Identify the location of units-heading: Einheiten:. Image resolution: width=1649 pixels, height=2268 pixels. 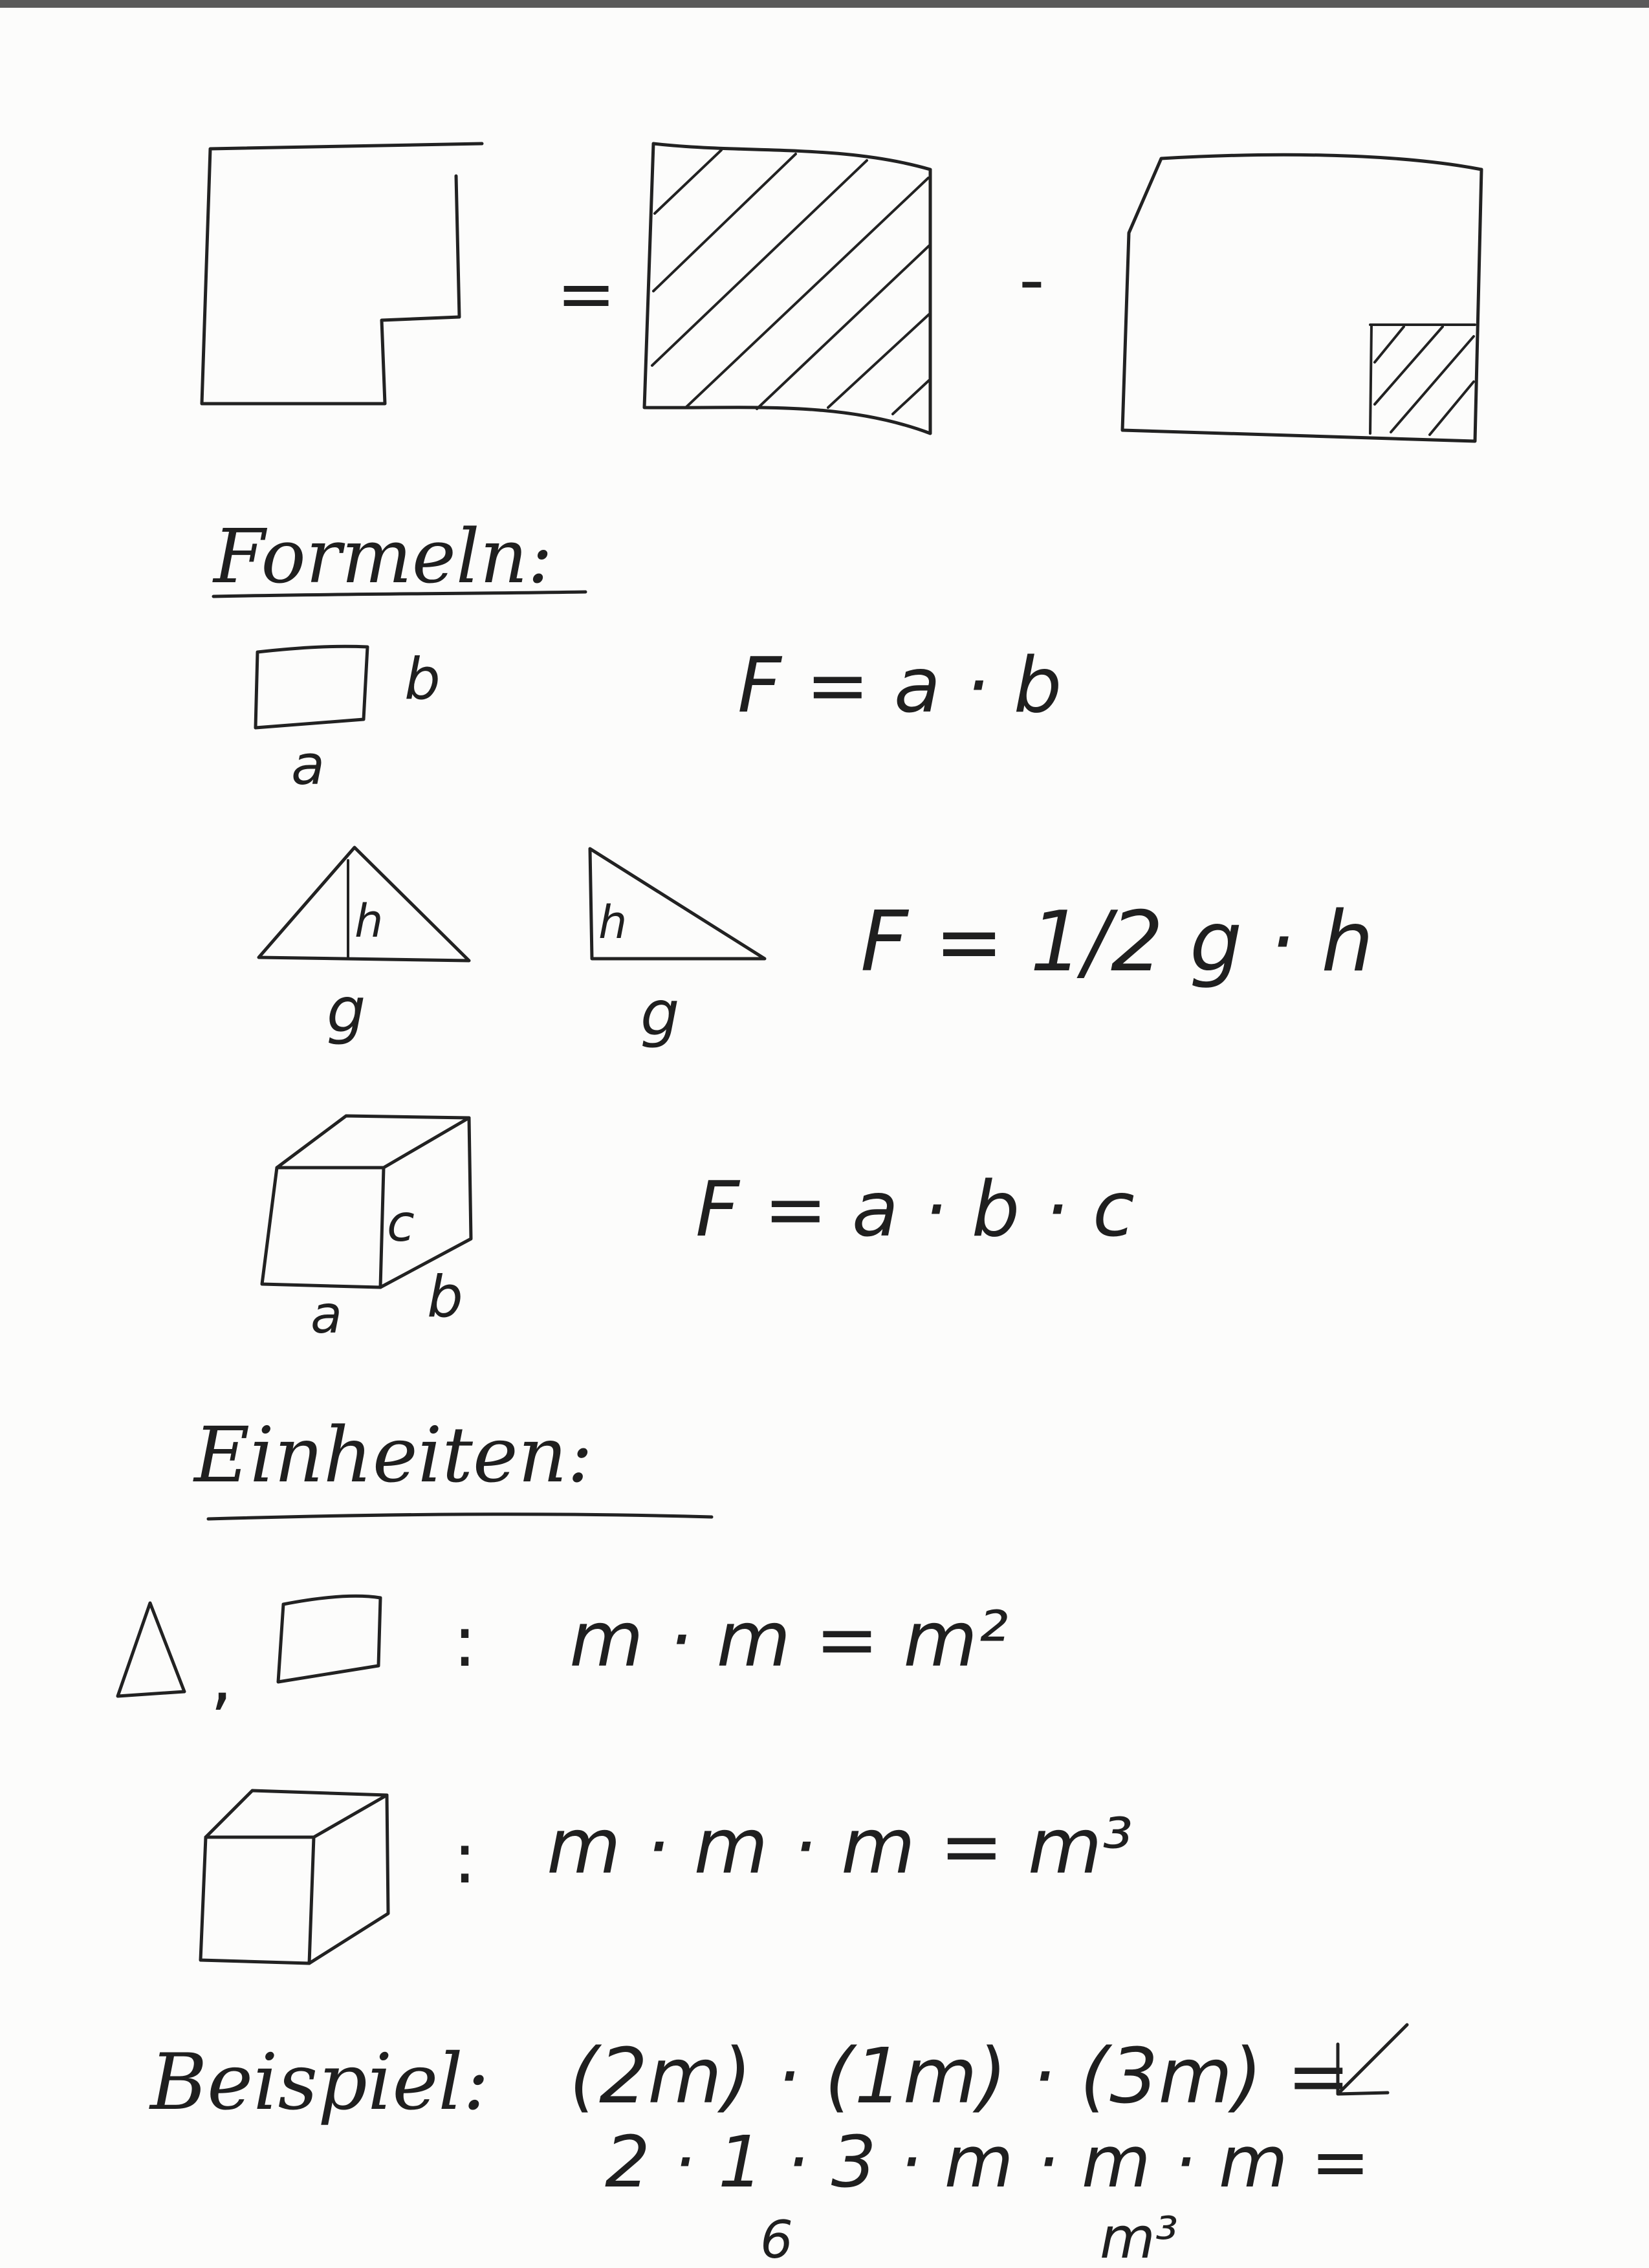
(393, 1454).